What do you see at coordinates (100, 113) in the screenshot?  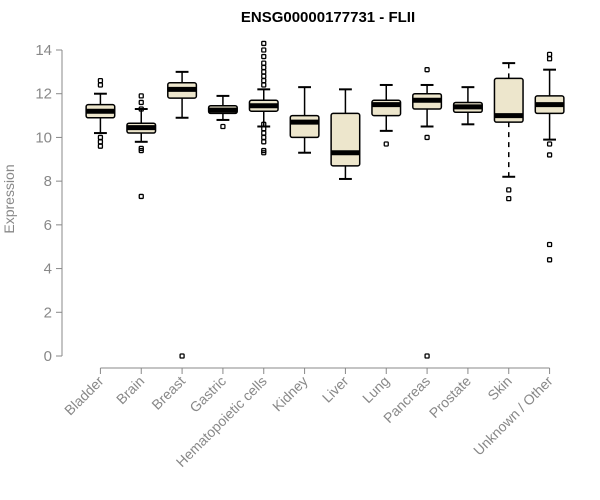 I see `box-bladder` at bounding box center [100, 113].